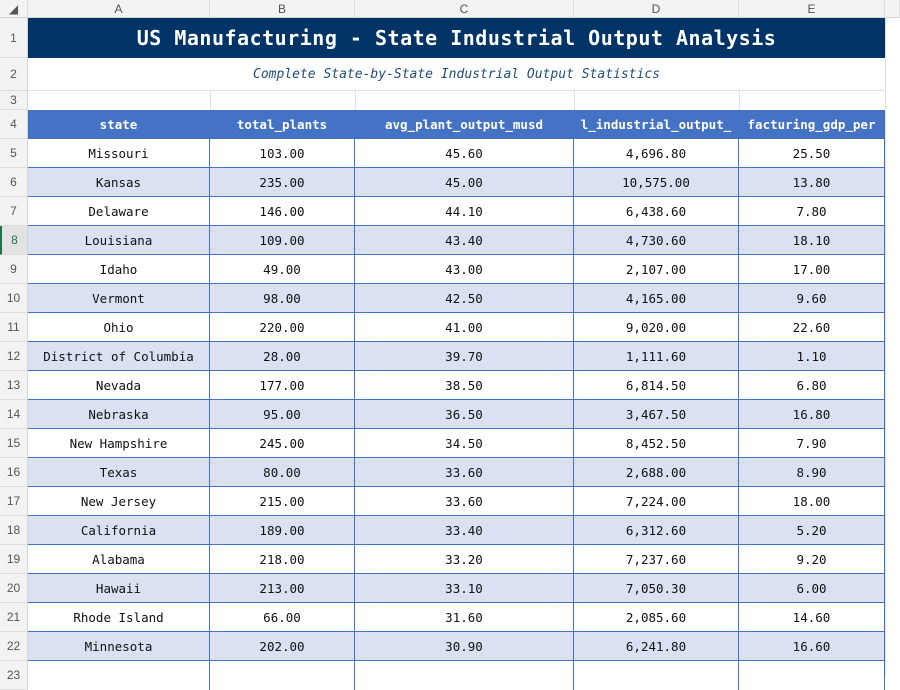 This screenshot has height=690, width=900. Describe the element at coordinates (464, 559) in the screenshot. I see `data-cell: 33.20` at that location.